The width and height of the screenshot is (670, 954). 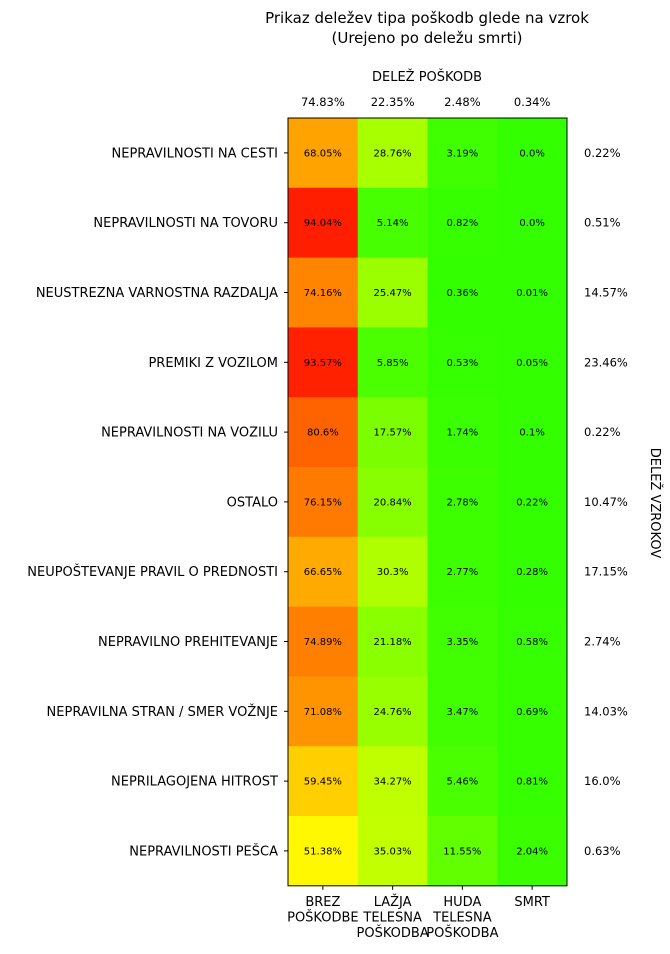 I want to click on cell-value-label: 28.76%, so click(x=393, y=153).